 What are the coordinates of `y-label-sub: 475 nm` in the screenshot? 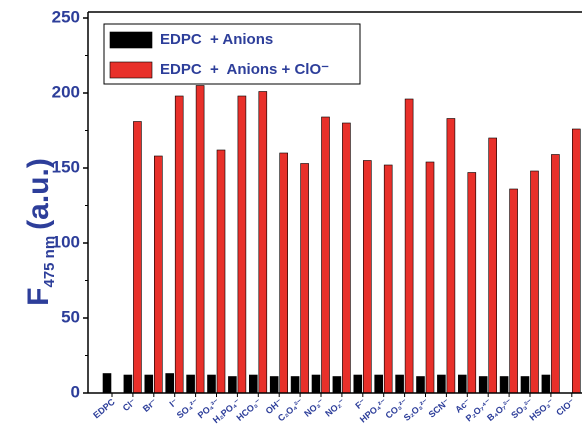 It's located at (49, 262).